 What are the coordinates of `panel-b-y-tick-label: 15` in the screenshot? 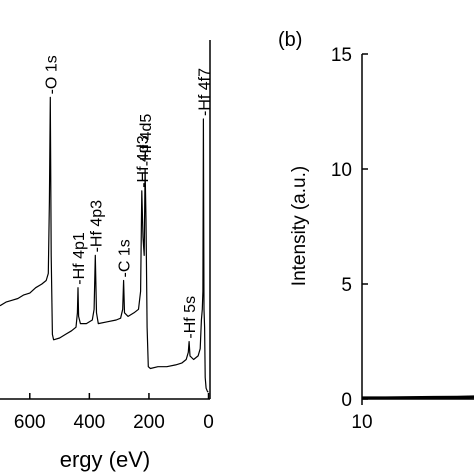 It's located at (341, 55).